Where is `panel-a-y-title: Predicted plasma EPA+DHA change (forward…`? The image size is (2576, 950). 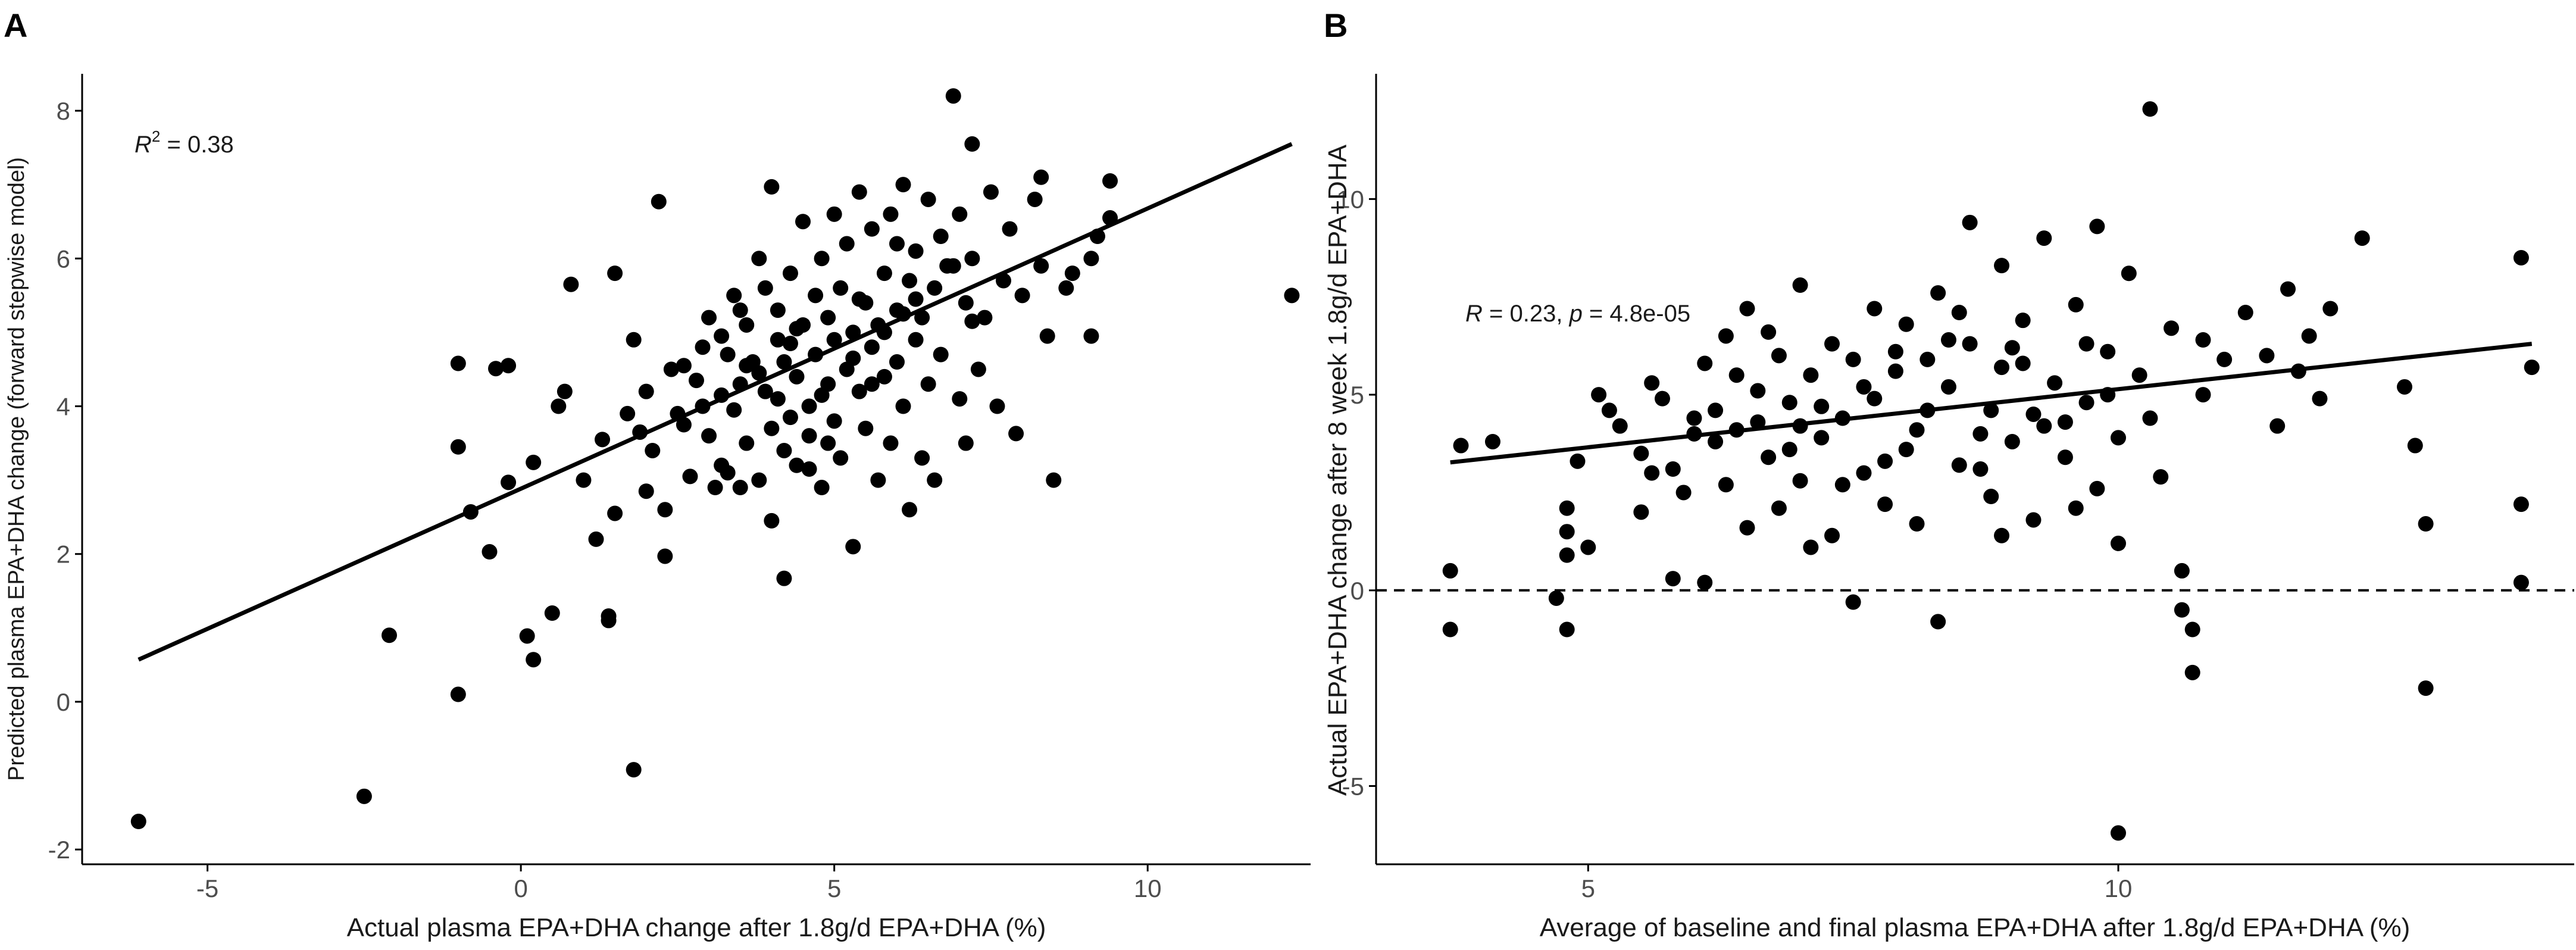
panel-a-y-title: Predicted plasma EPA+DHA change (forward… is located at coordinates (16, 469).